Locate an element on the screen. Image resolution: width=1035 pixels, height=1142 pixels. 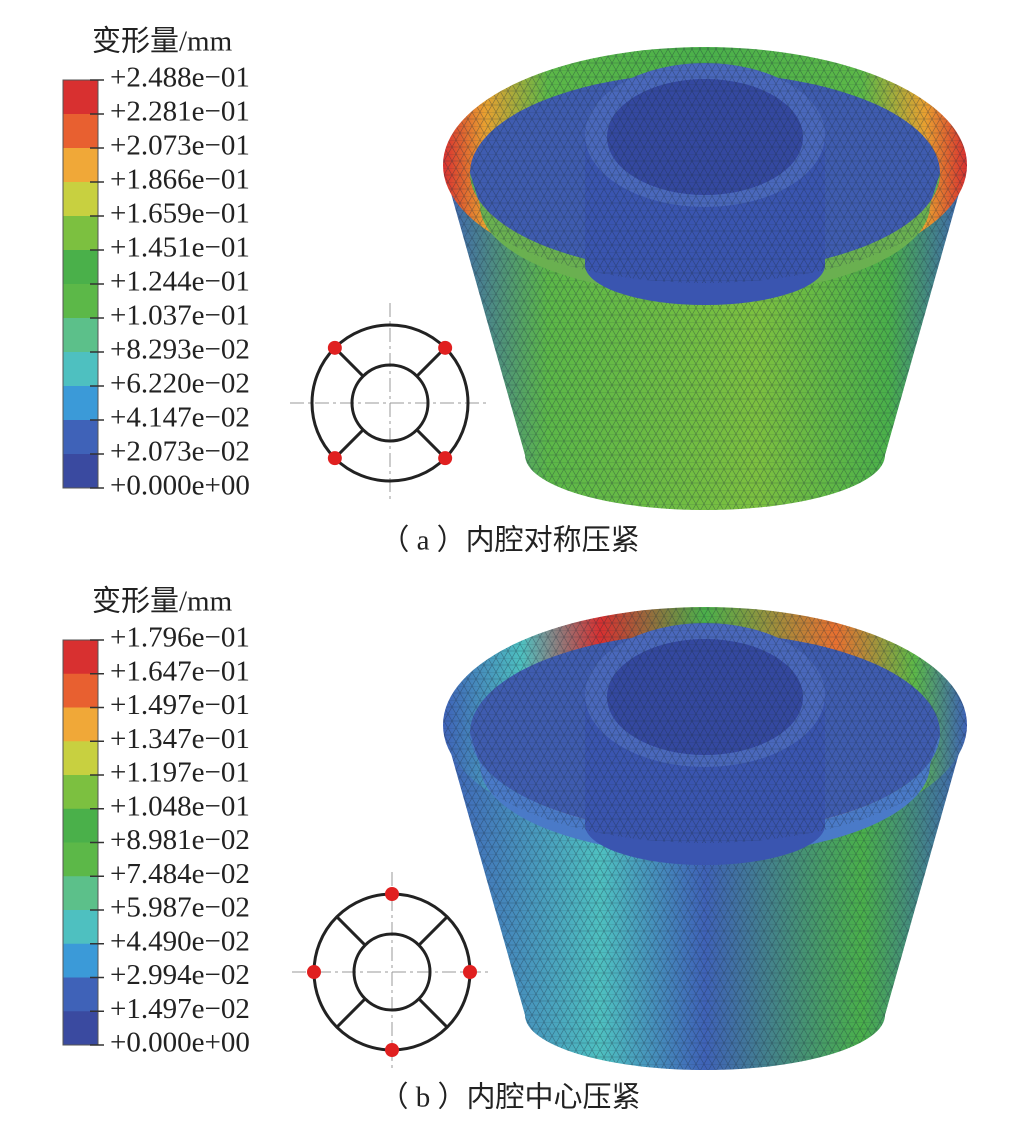
legend-label: +1.451e−01 is located at coordinates (180, 248).